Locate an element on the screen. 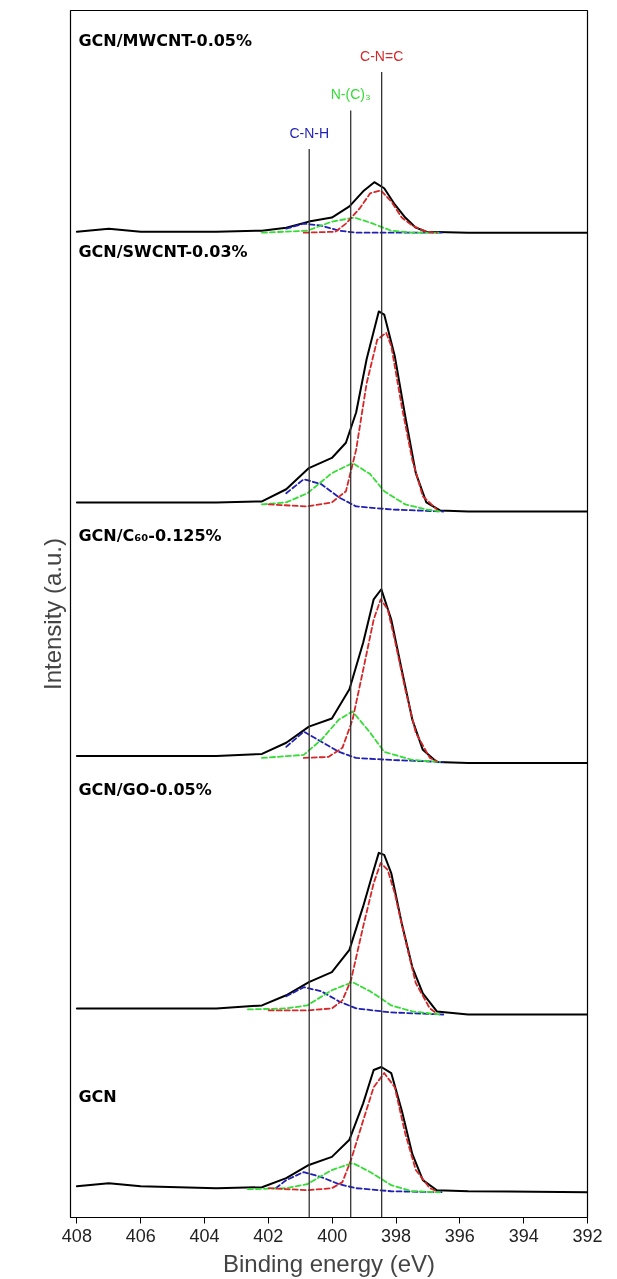 The image size is (617, 1279). x-axis-title: Binding energy (eV) is located at coordinates (329, 1263).